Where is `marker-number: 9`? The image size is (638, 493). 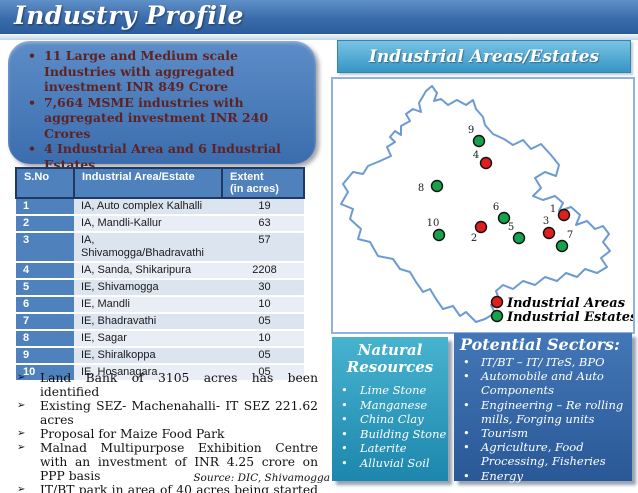
marker-number: 9 is located at coordinates (471, 130).